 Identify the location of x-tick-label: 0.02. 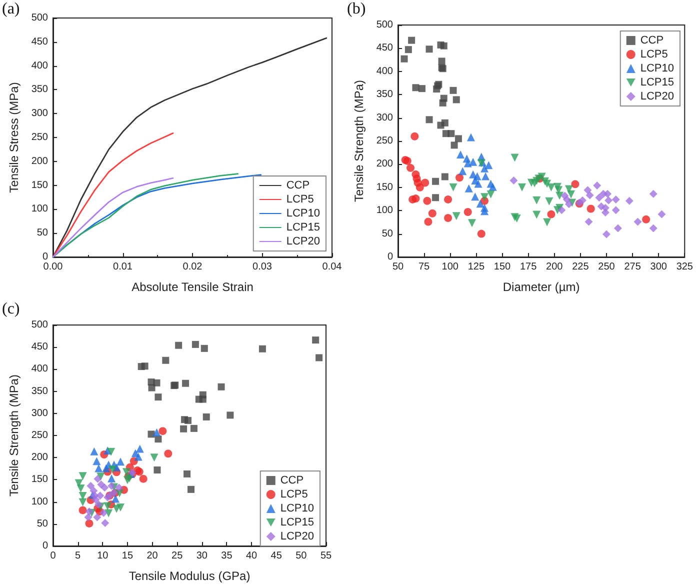
(192, 267).